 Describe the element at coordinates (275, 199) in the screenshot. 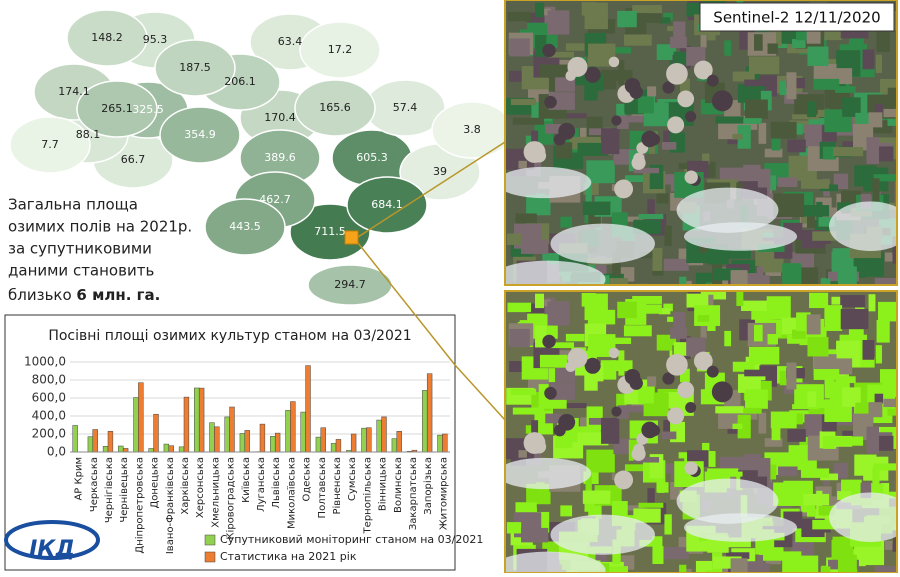

I see `region-value: 462.7` at that location.